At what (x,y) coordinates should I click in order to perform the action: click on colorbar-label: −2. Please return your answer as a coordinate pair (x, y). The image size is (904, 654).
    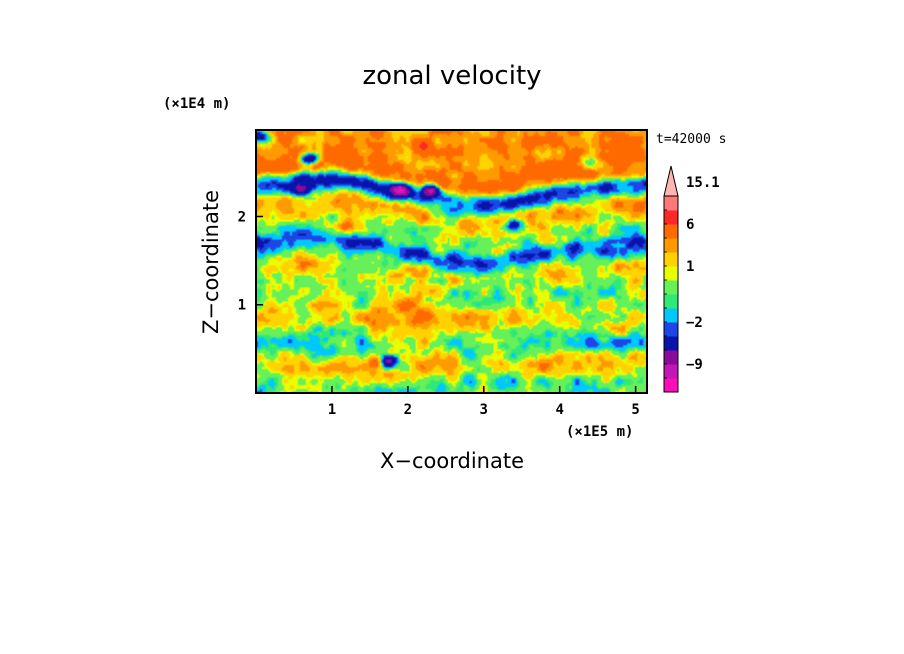
    Looking at the image, I should click on (694, 323).